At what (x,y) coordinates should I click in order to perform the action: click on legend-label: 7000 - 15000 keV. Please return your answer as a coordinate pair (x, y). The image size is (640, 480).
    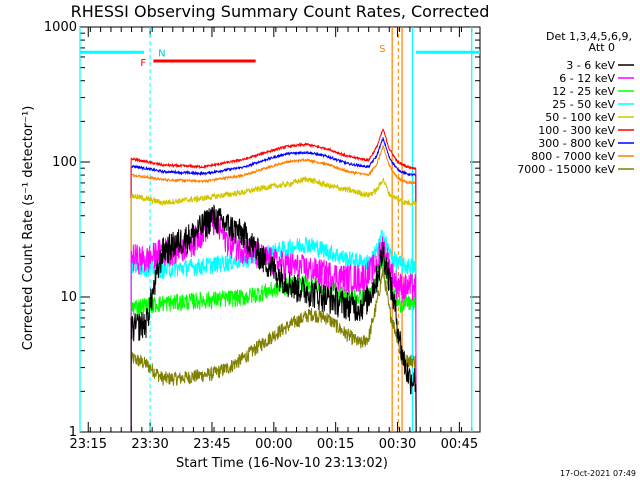
    Looking at the image, I should click on (566, 169).